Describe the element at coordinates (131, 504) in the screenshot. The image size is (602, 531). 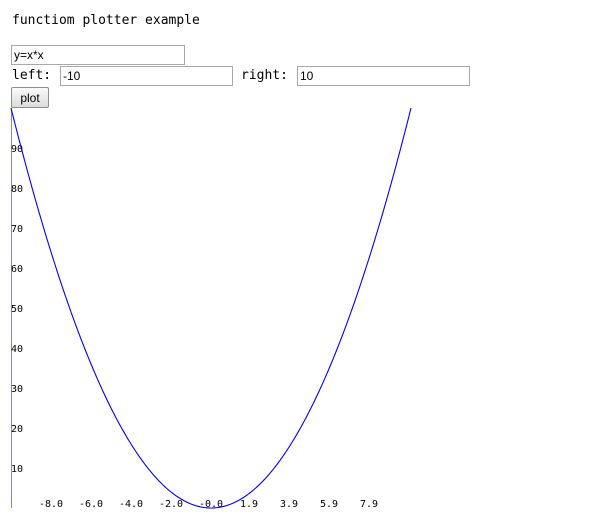
I see `x-tick-label: -4.0` at that location.